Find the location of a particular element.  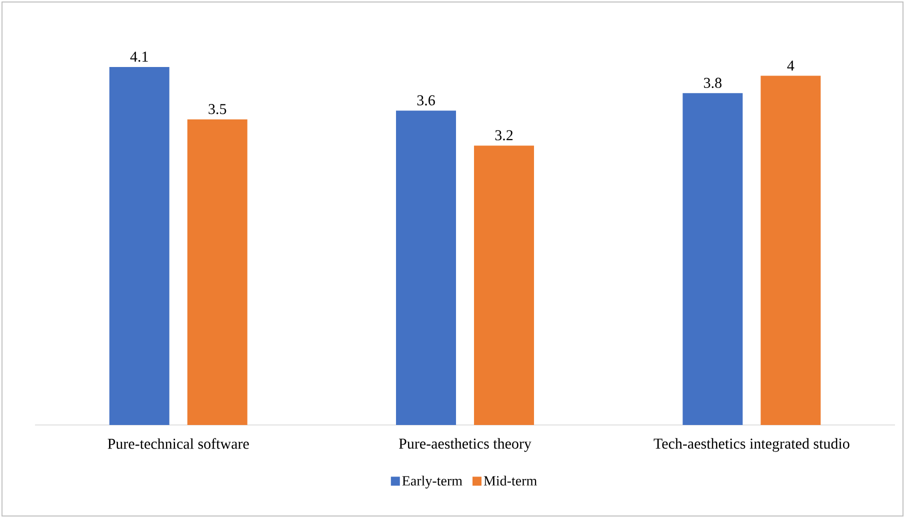

x-tick-label: Pure-aesthetics theory is located at coordinates (465, 445).